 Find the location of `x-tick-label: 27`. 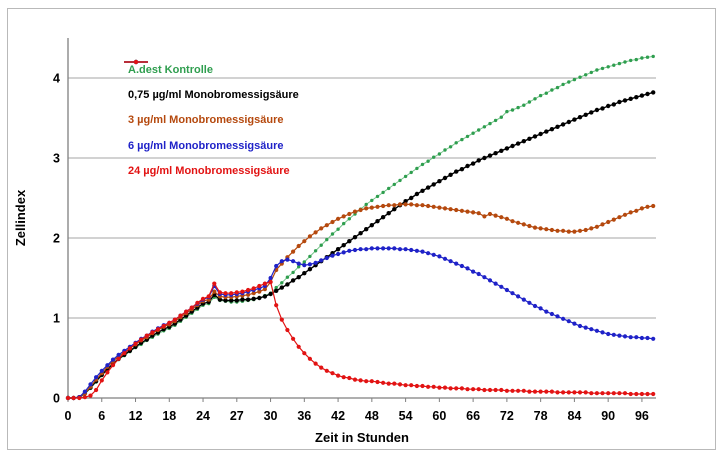

x-tick-label: 27 is located at coordinates (237, 416).